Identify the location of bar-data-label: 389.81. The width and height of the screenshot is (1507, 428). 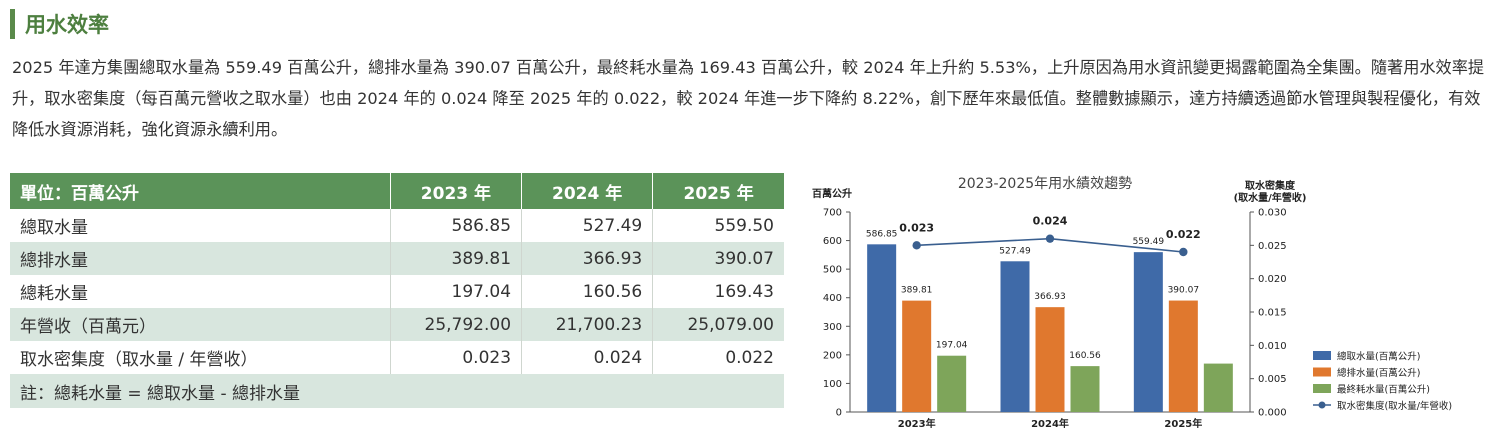
(917, 291).